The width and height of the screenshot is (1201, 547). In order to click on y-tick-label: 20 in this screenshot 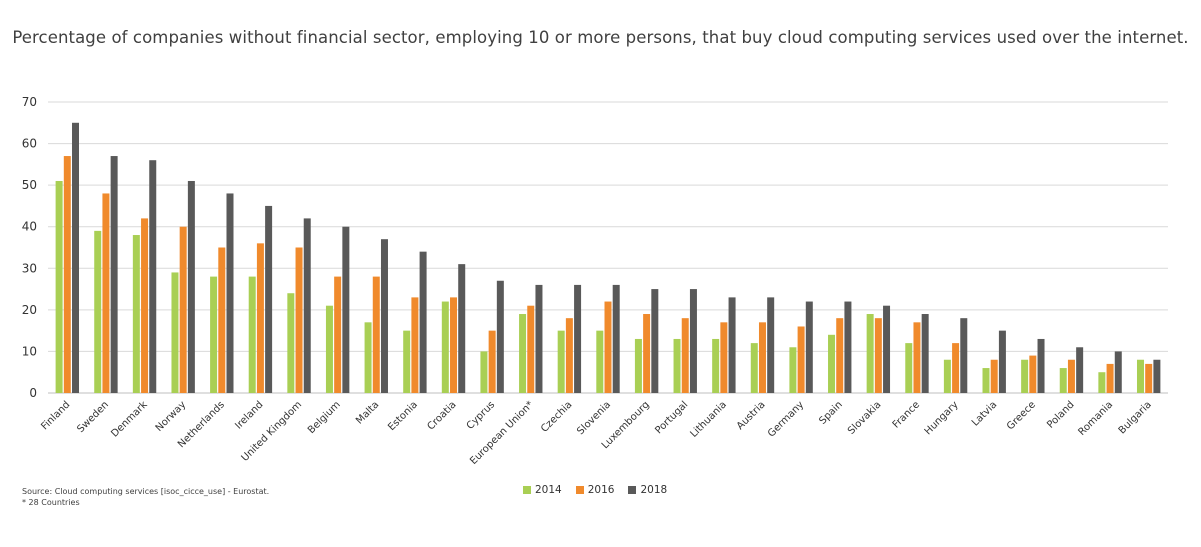, I will do `click(29, 310)`.